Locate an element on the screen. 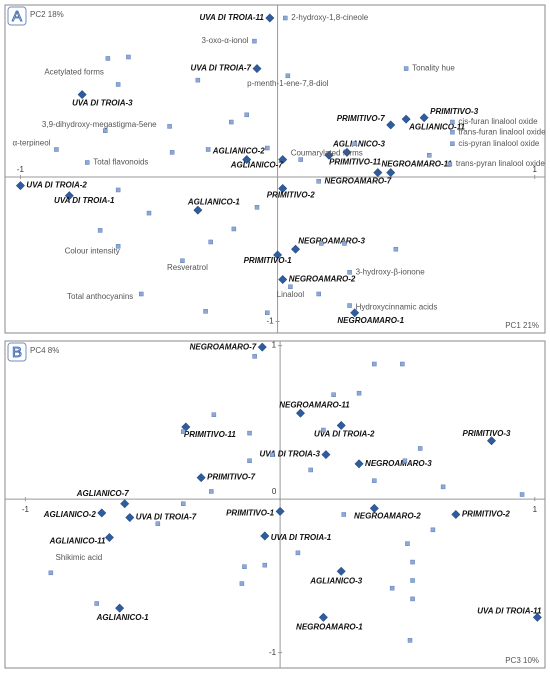  variable-label: Colour intensity is located at coordinates (92, 250).